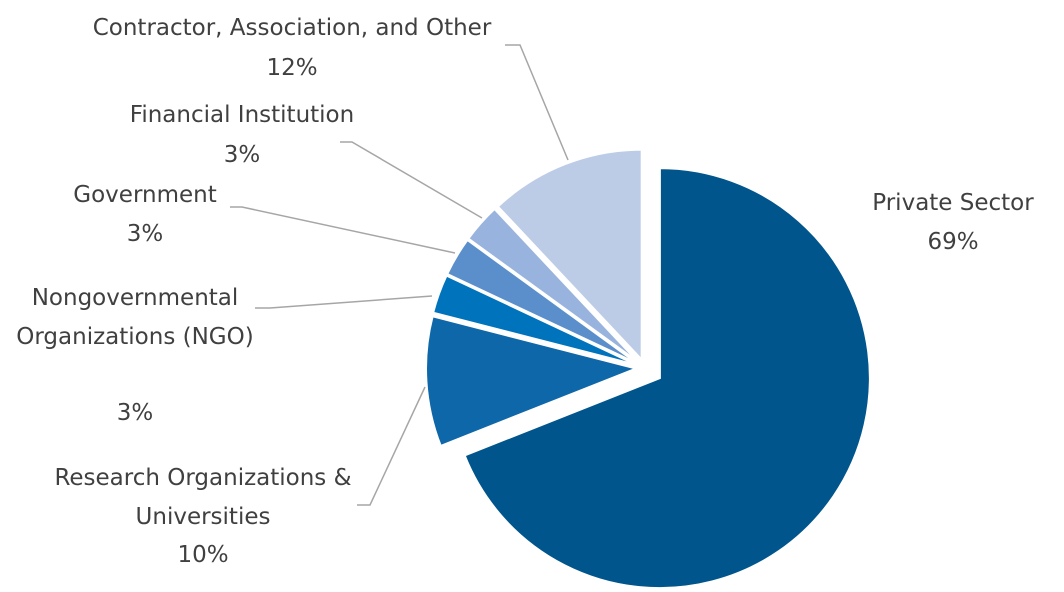  I want to click on value-label: 69%, so click(953, 242).